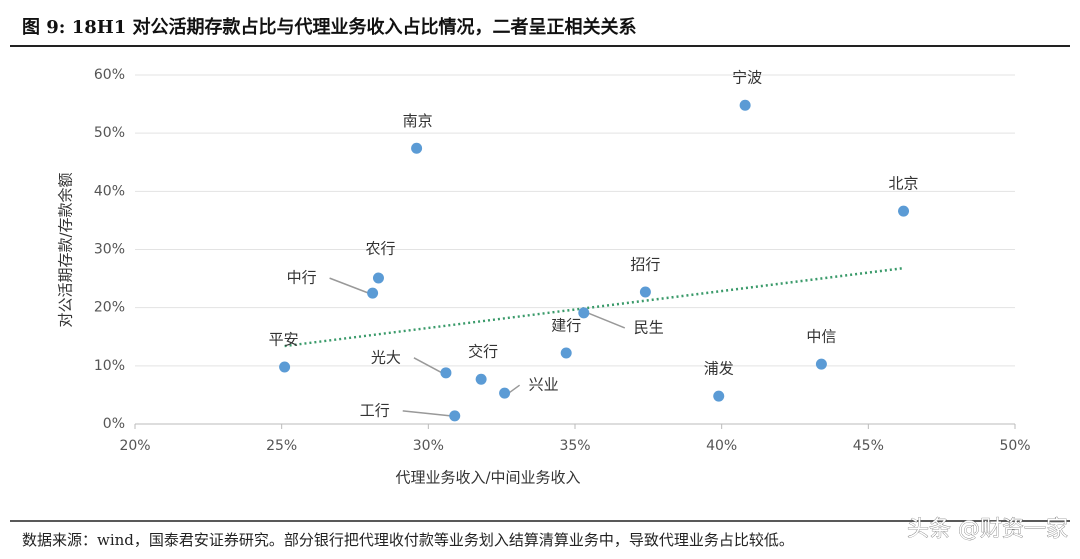 Image resolution: width=1080 pixels, height=559 pixels. Describe the element at coordinates (386, 357) in the screenshot. I see `point-label: 光大` at that location.